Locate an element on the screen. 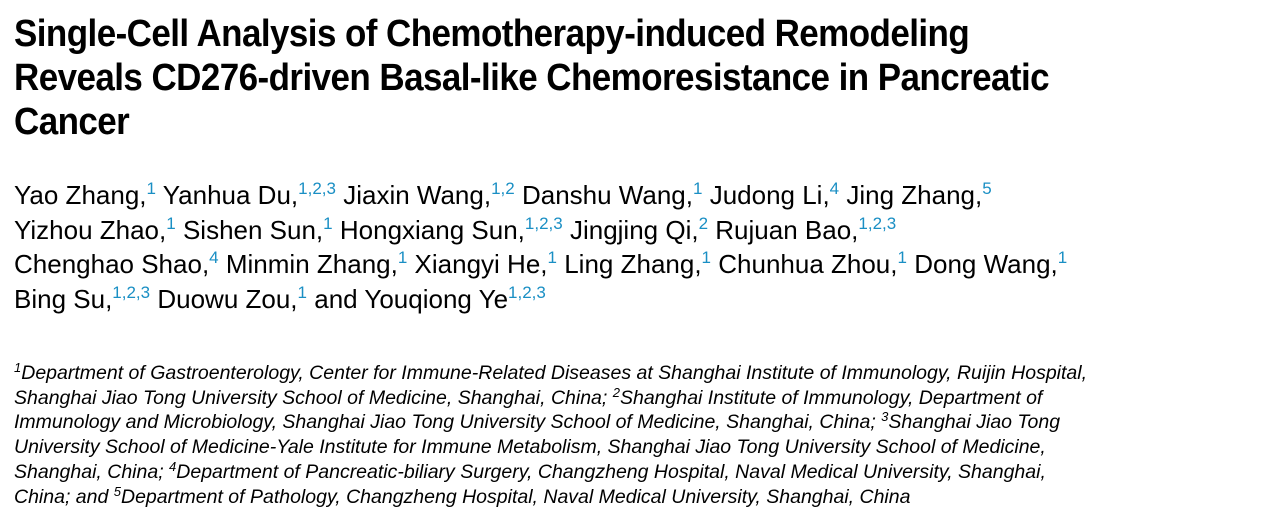 The width and height of the screenshot is (1275, 510). author: Dong Wang,1 is located at coordinates (990, 264).